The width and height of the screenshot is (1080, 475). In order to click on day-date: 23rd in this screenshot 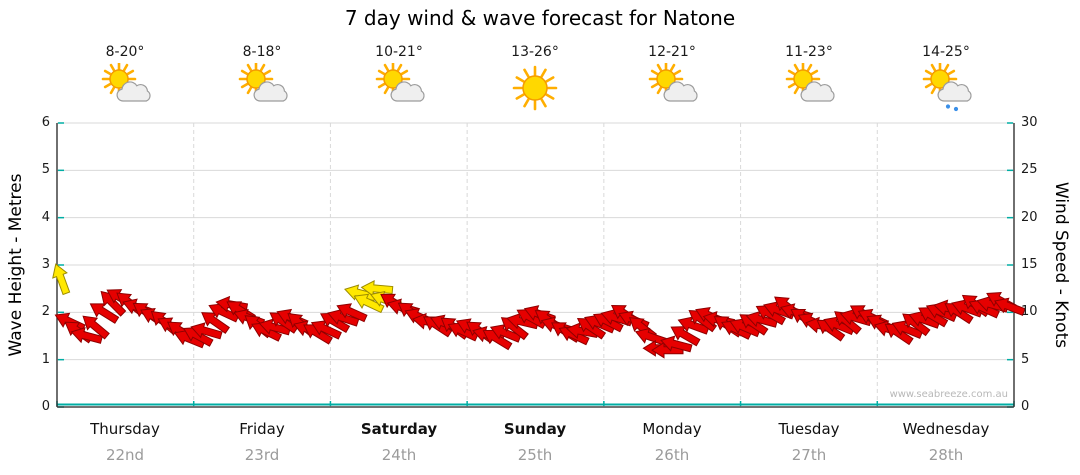, I will do `click(262, 455)`.